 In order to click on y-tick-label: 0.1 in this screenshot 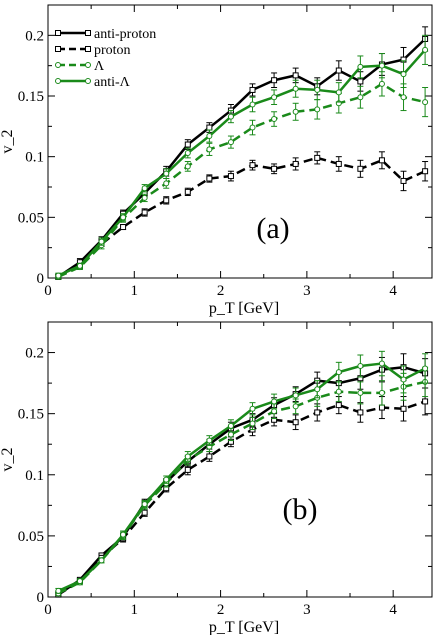, I will do `click(34, 158)`.